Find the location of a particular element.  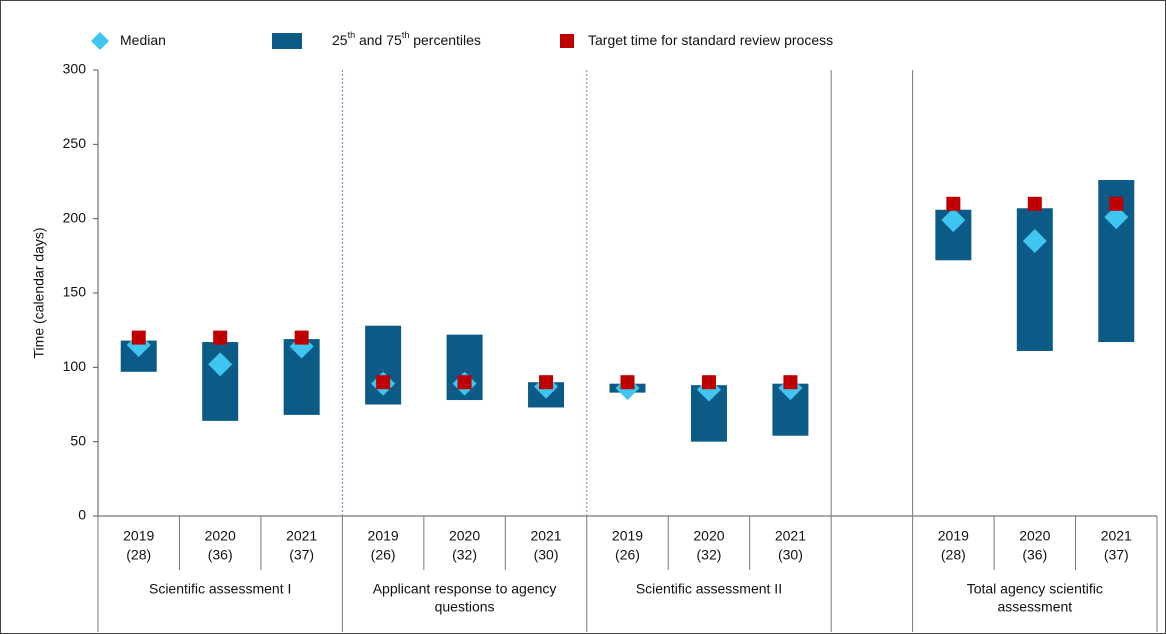

y-tick-label: 0 is located at coordinates (82, 515).